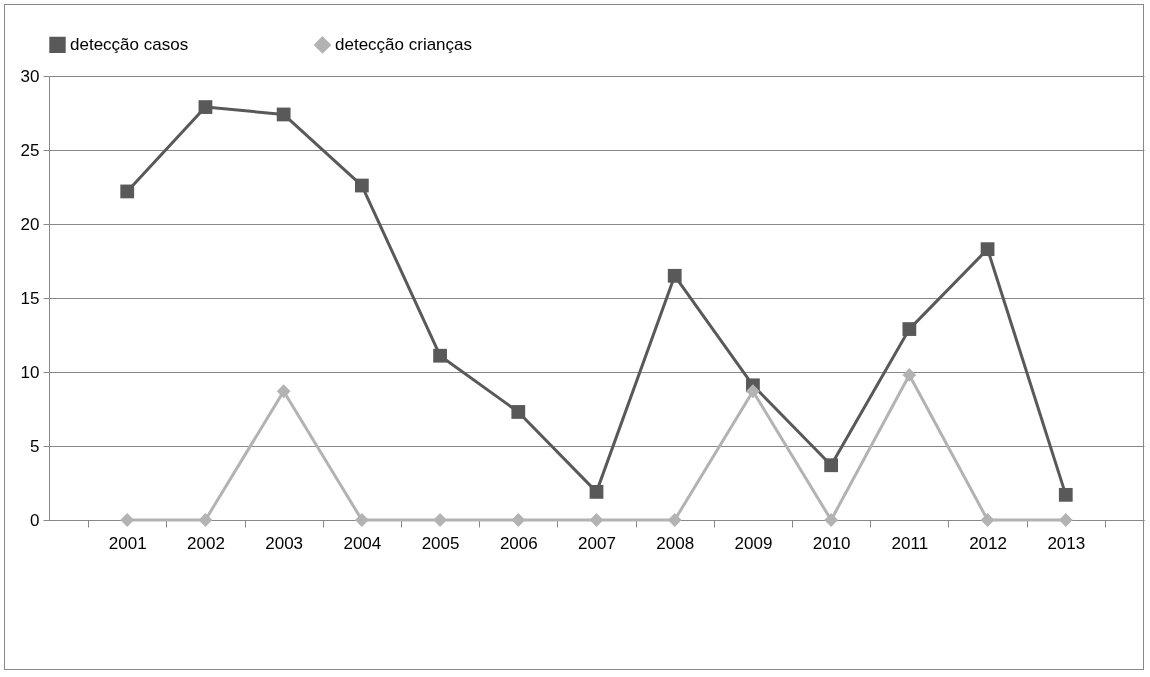 The image size is (1150, 677). Describe the element at coordinates (35, 520) in the screenshot. I see `y-tick-label: 0` at that location.